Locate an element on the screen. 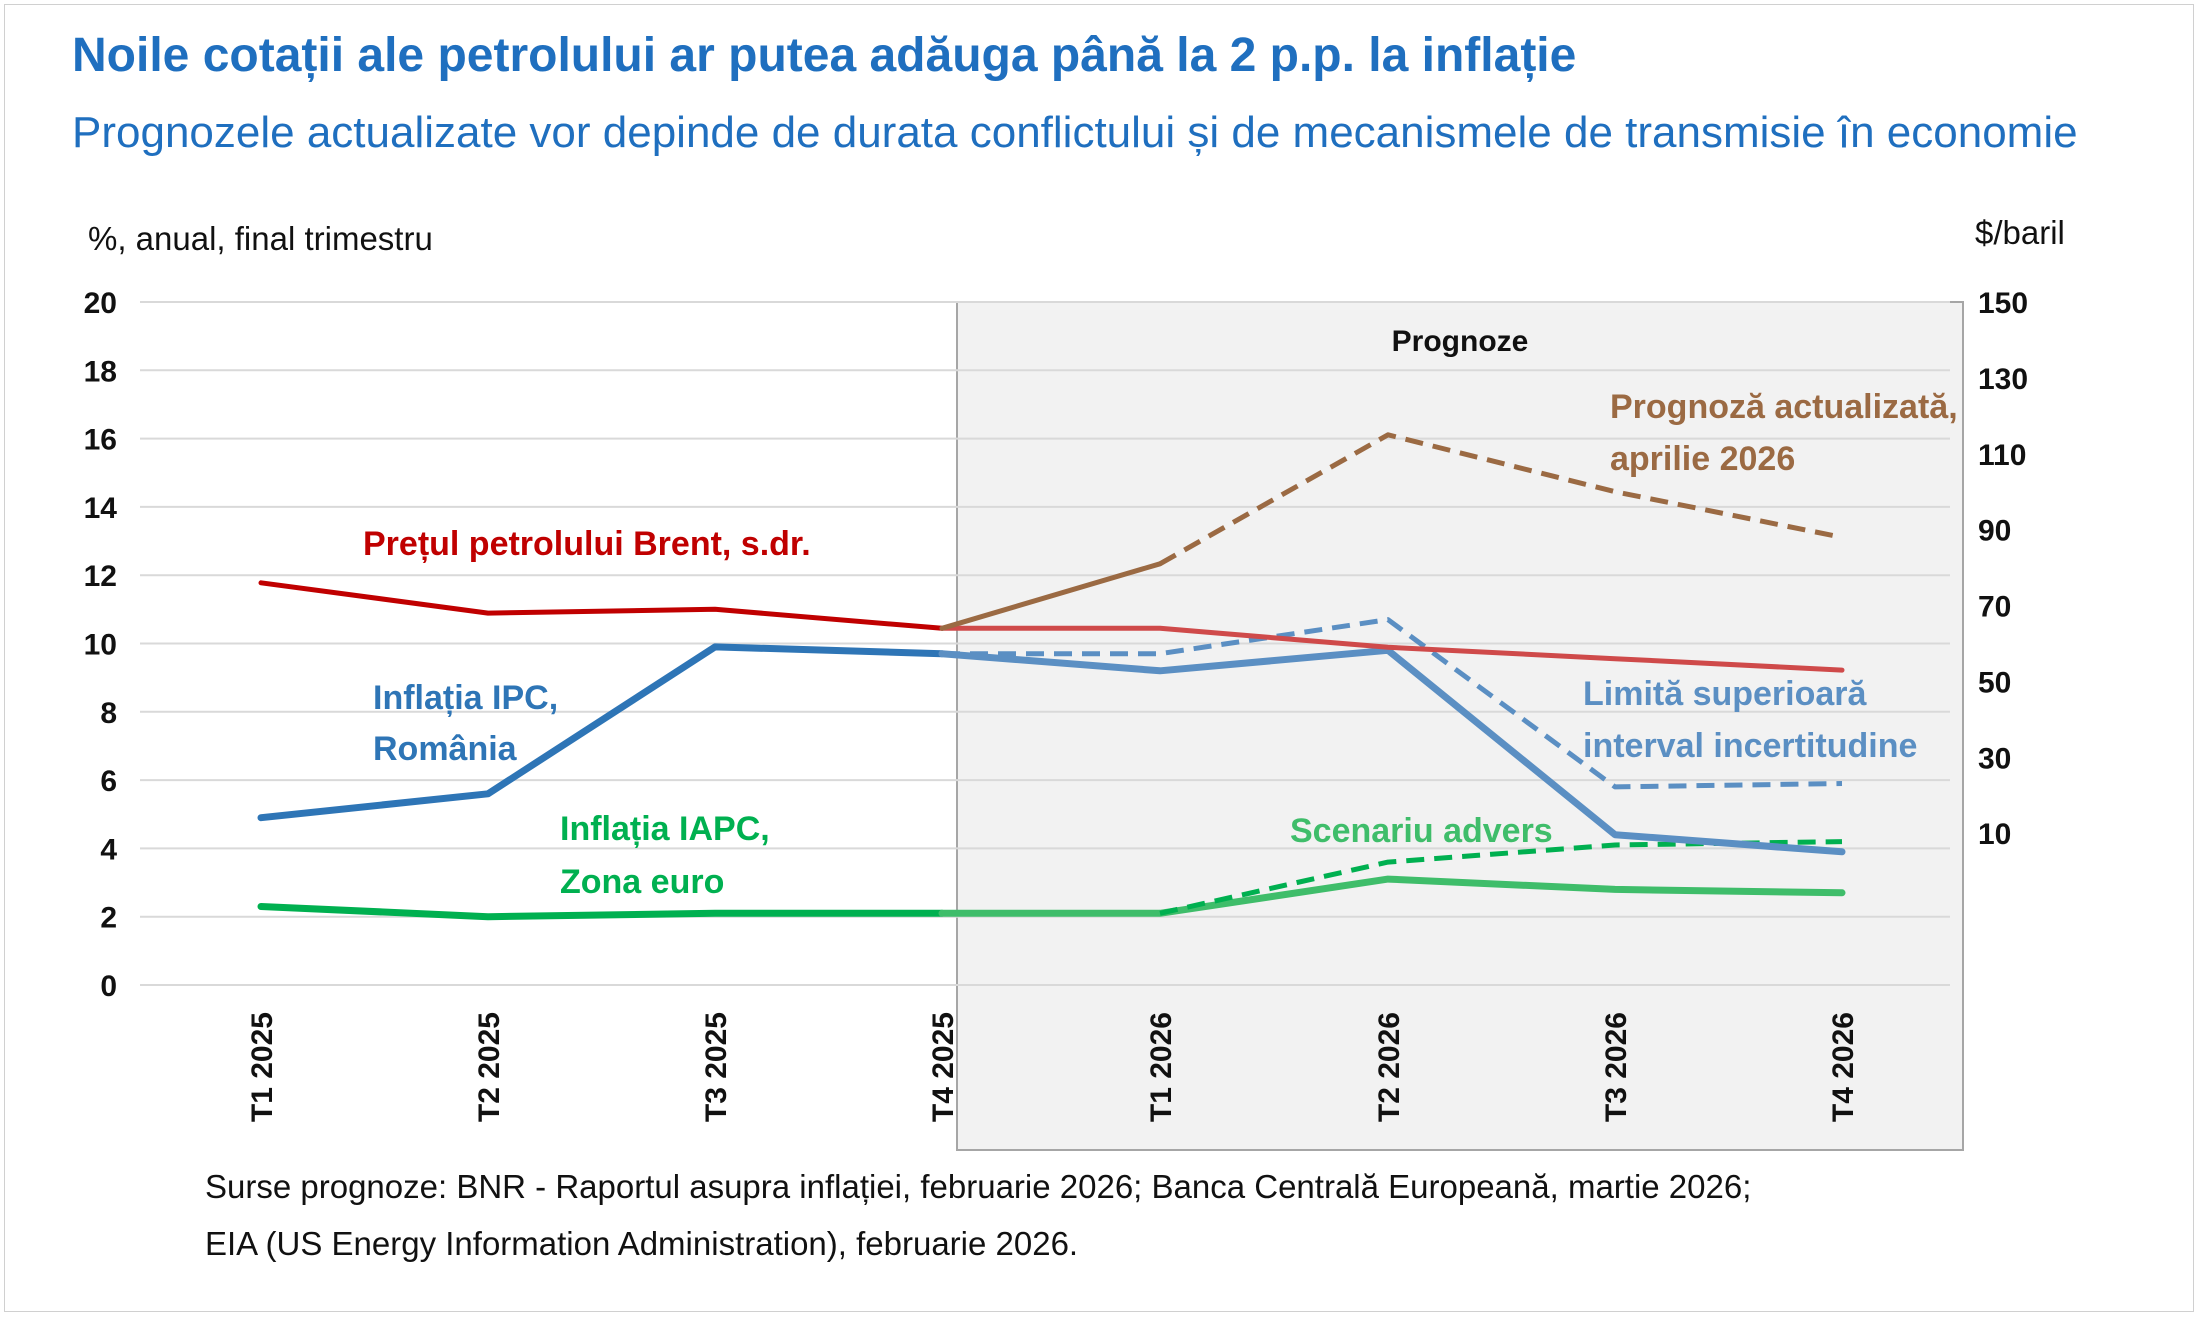 This screenshot has width=2200, height=1317. brent-line-forecast is located at coordinates (1392, 649).